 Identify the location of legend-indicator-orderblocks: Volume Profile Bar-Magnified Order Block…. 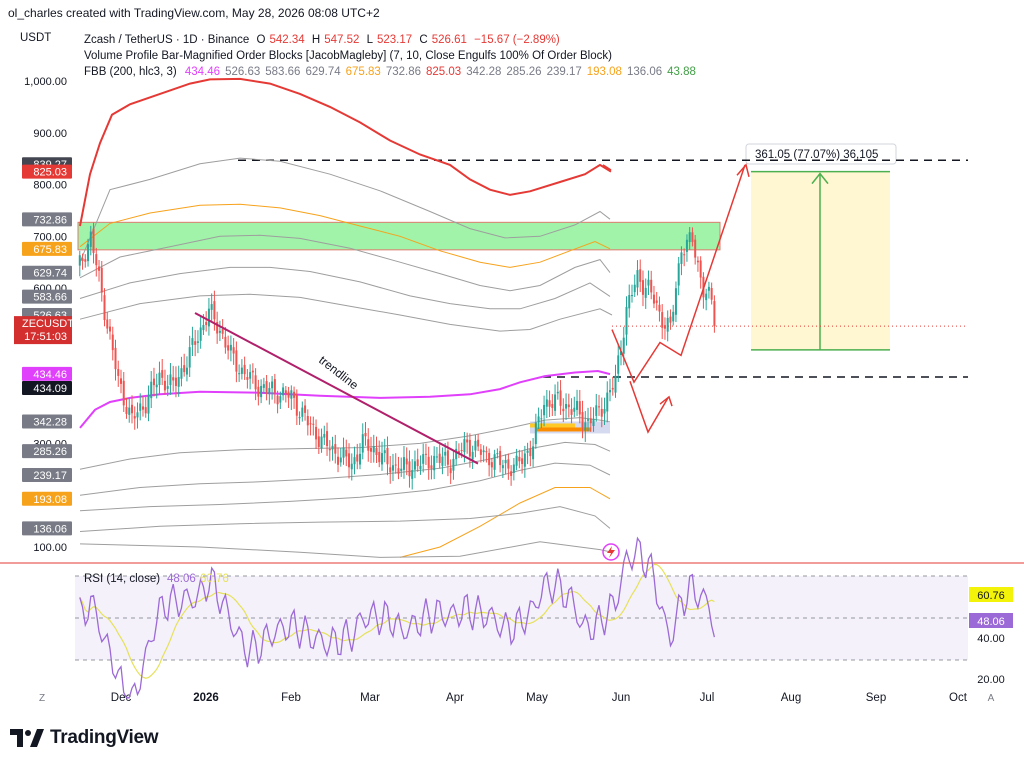
(348, 56).